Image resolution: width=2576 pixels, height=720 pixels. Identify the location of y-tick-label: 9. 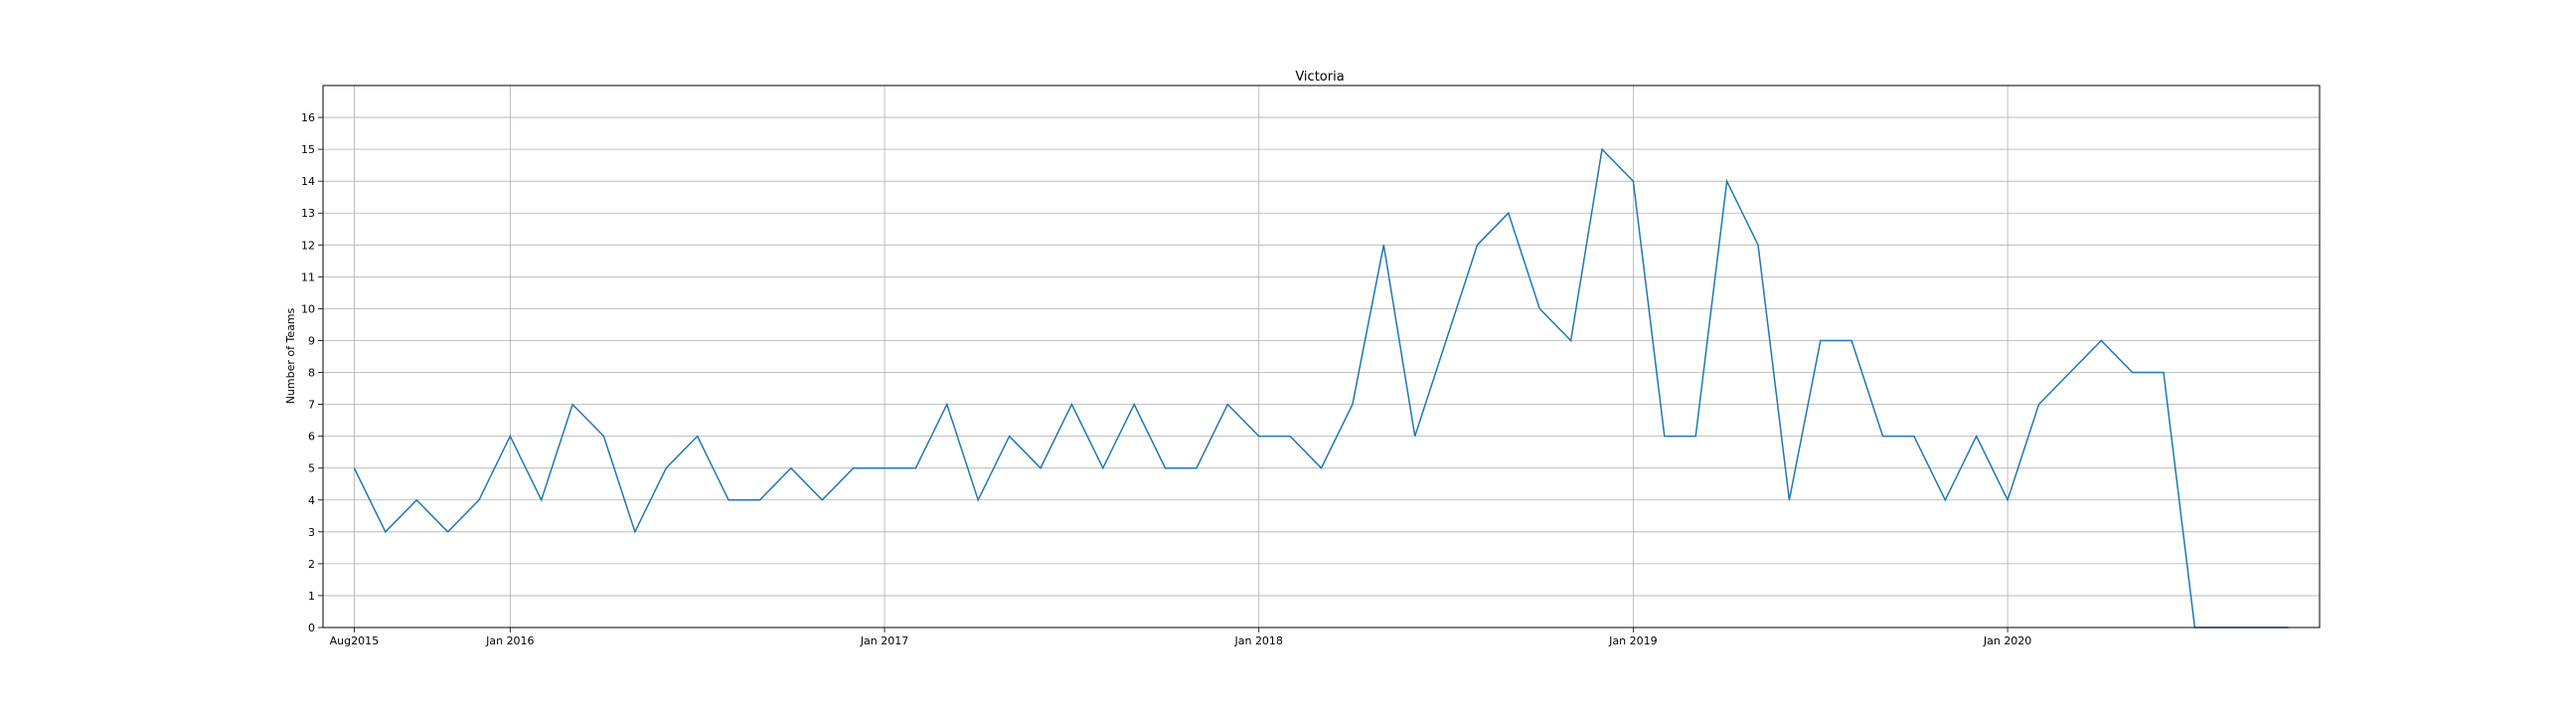
(311, 340).